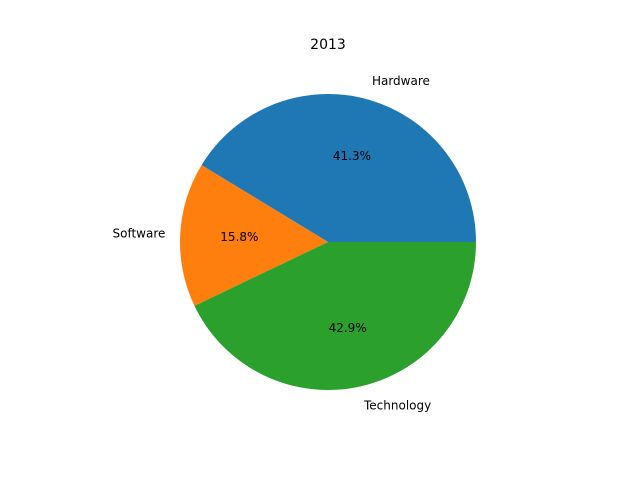  What do you see at coordinates (397, 406) in the screenshot?
I see `slice-label-technology: Technology` at bounding box center [397, 406].